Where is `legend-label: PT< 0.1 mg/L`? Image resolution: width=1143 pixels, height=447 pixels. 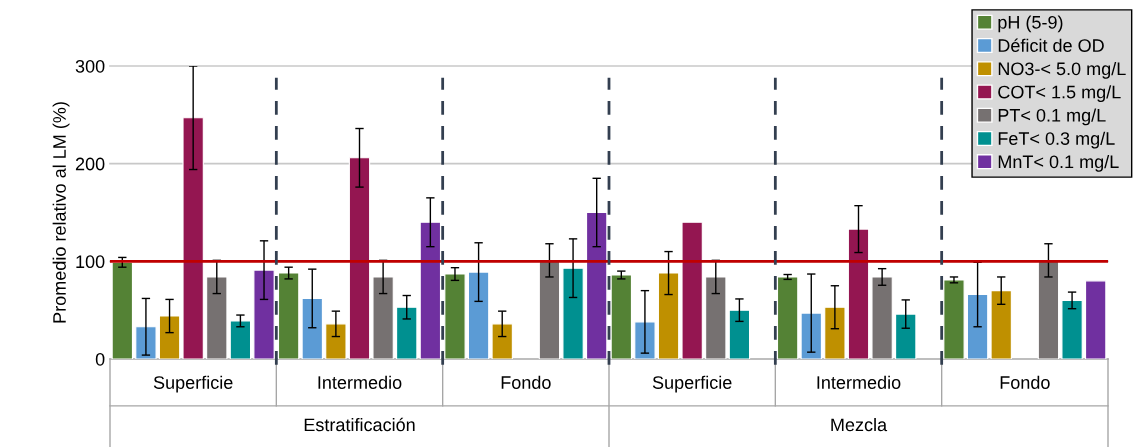
legend-label: PT< 0.1 mg/L is located at coordinates (1052, 117).